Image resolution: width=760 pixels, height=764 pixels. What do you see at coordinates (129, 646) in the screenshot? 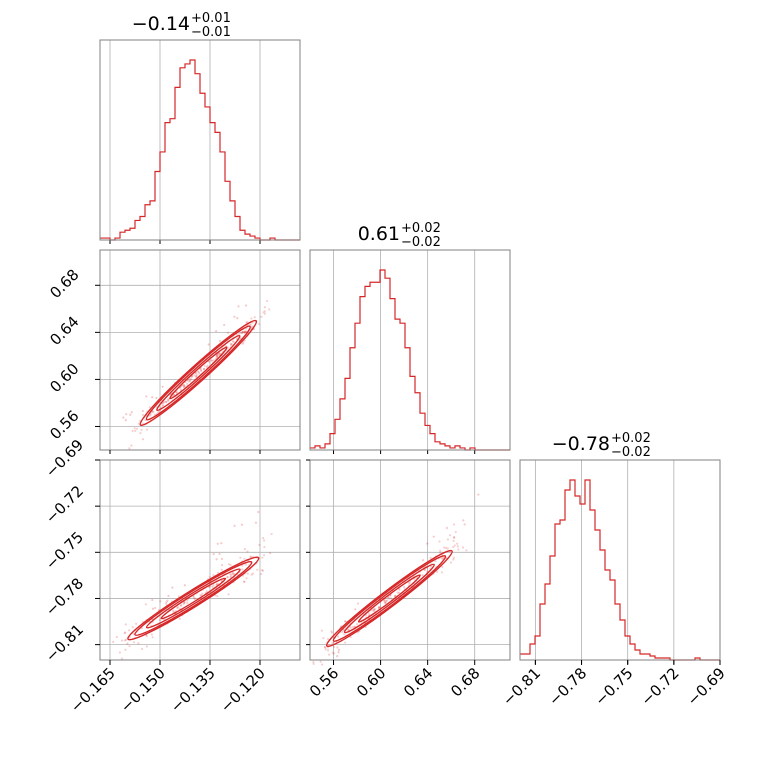
I see `2d-2-sample-214` at bounding box center [129, 646].